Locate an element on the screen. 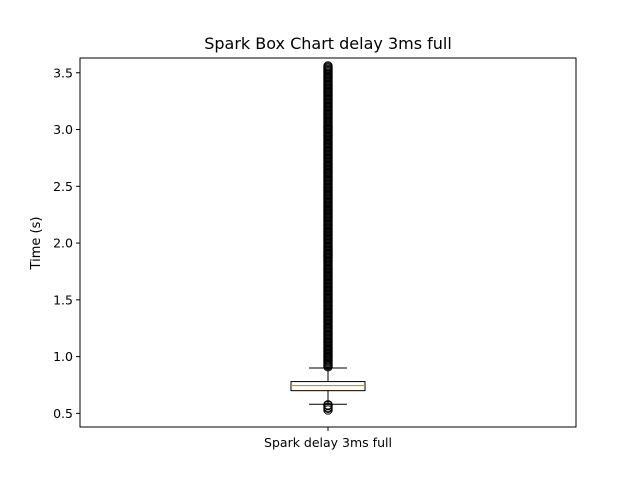  chart-title: Spark Box Chart delay 3ms full is located at coordinates (328, 43).